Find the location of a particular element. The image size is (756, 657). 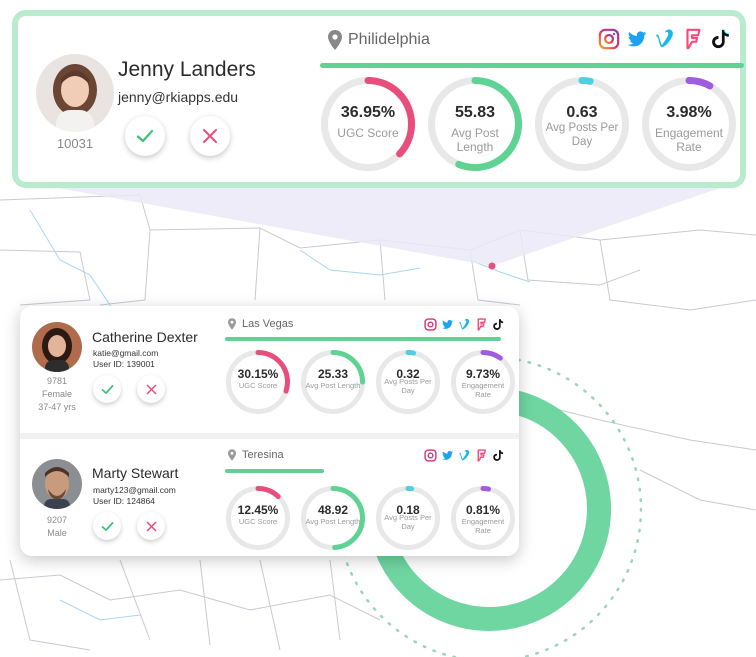

influencer-email: marty123@gmail.com is located at coordinates (134, 490).